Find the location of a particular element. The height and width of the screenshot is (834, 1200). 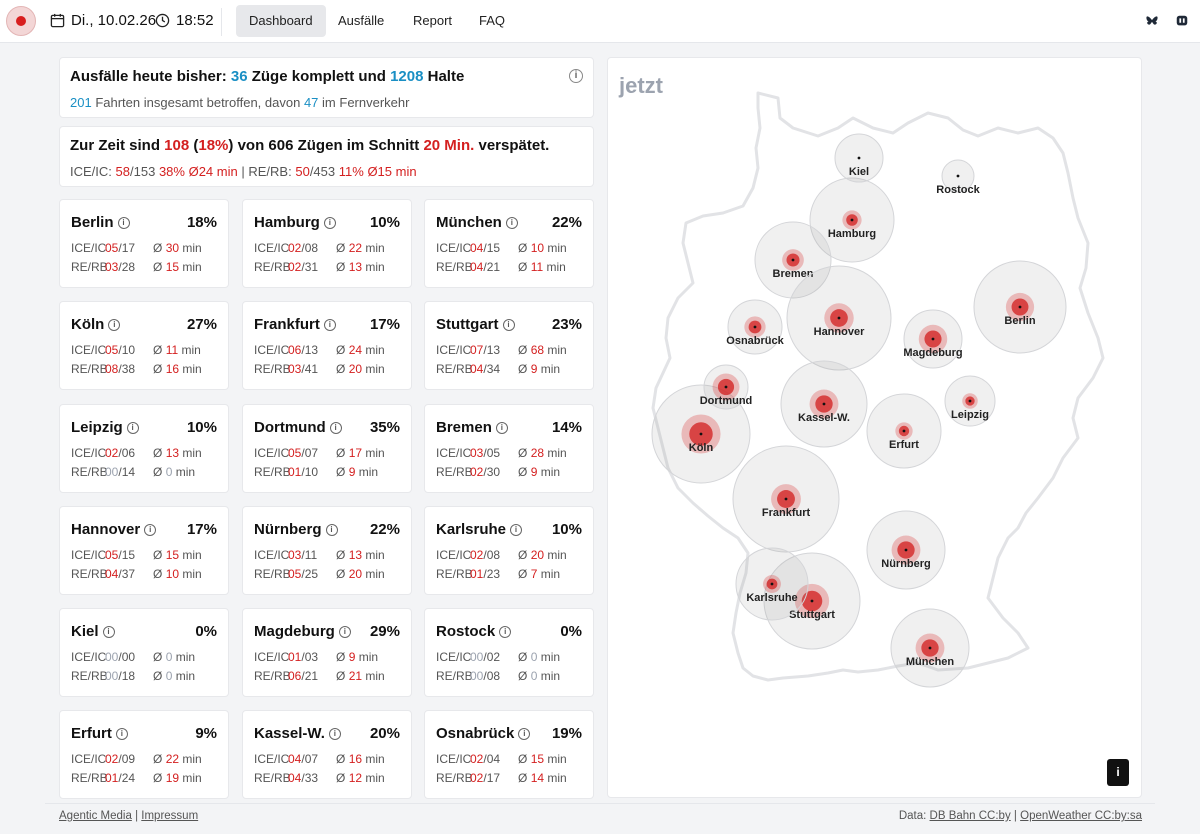

agentic-media-link: Agentic Media is located at coordinates (95, 816).